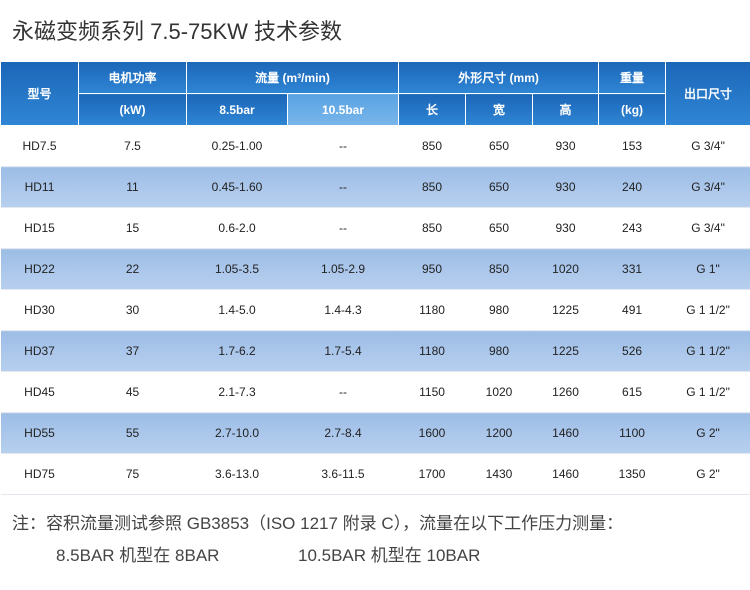 Image resolution: width=750 pixels, height=590 pixels. What do you see at coordinates (632, 109) in the screenshot?
I see `header-cell: (kg)` at bounding box center [632, 109].